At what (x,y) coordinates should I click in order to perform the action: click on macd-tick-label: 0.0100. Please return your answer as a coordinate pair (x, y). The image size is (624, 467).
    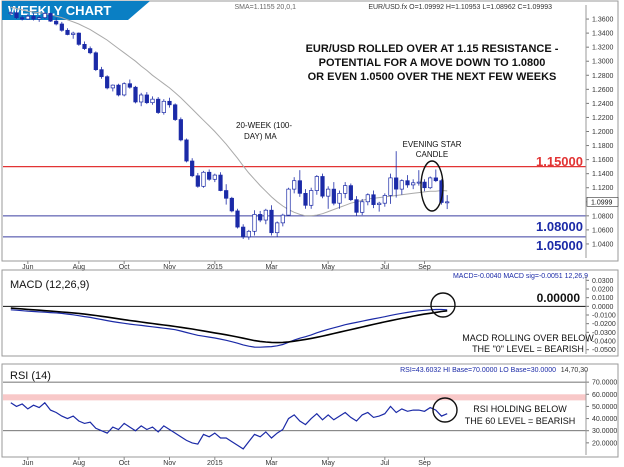
    Looking at the image, I should click on (603, 298).